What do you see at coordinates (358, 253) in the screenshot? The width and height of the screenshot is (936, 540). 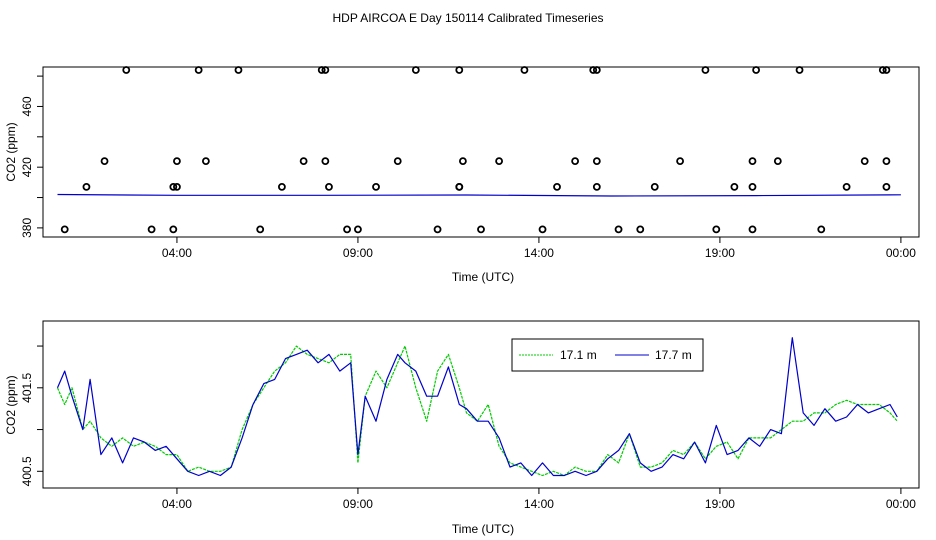 I see `top-x-tick-label: 09:00` at bounding box center [358, 253].